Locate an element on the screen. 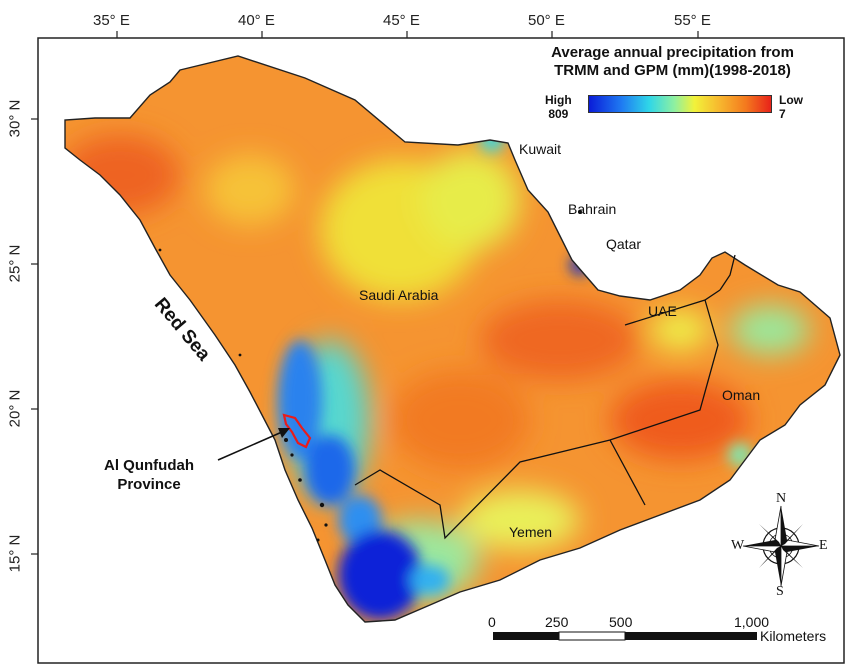 This screenshot has height=671, width=850. lon-label-40: 40° E is located at coordinates (256, 20).